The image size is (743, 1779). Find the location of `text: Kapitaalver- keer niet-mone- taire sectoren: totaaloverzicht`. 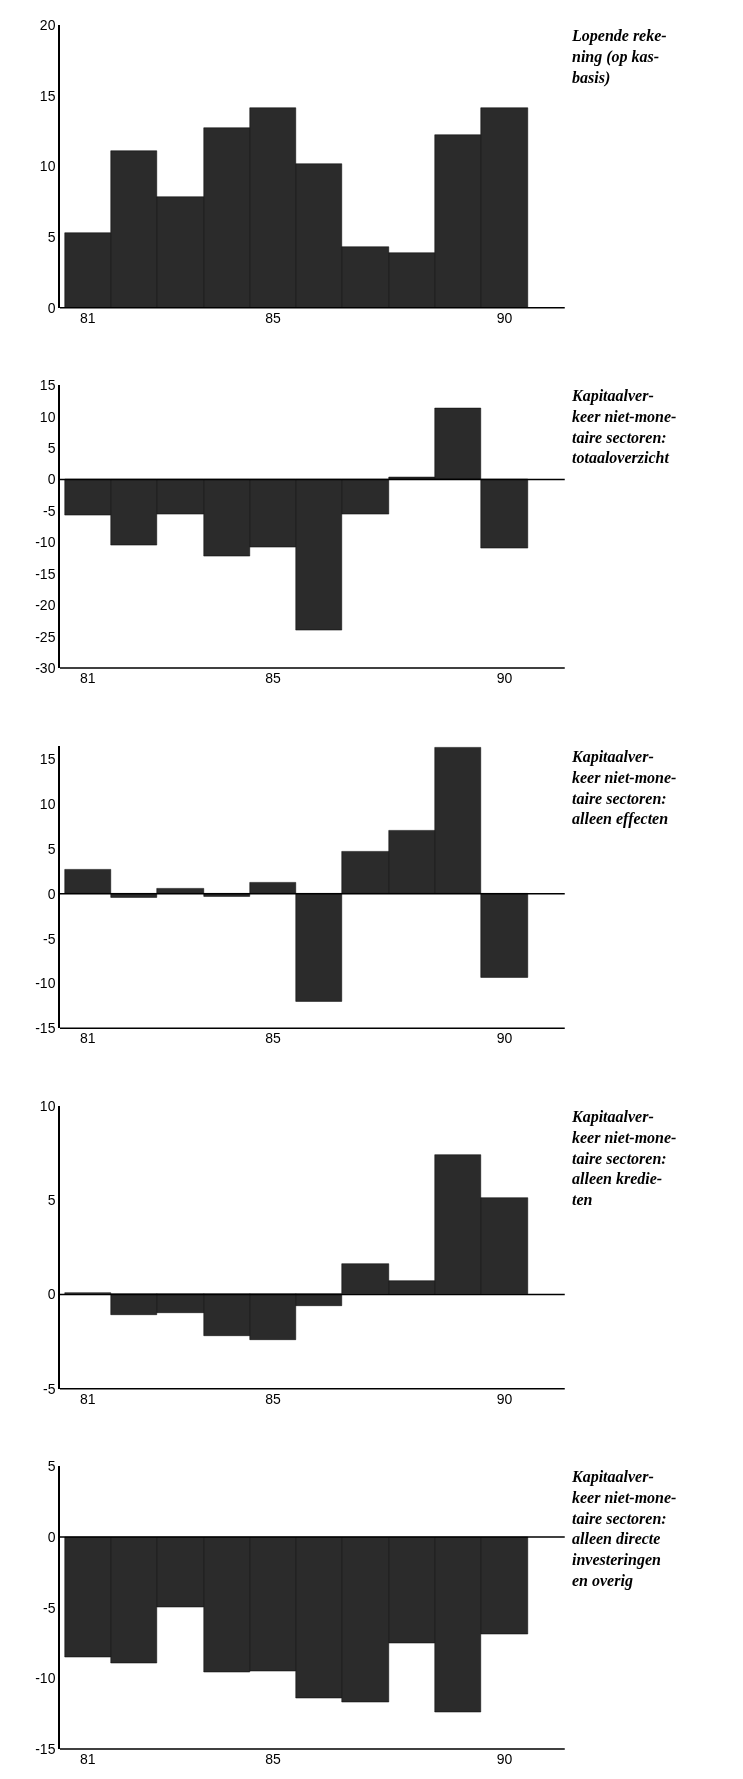

text: Kapitaalver- keer niet-mone- taire sectoren: totaaloverzicht is located at coordinates (624, 427).